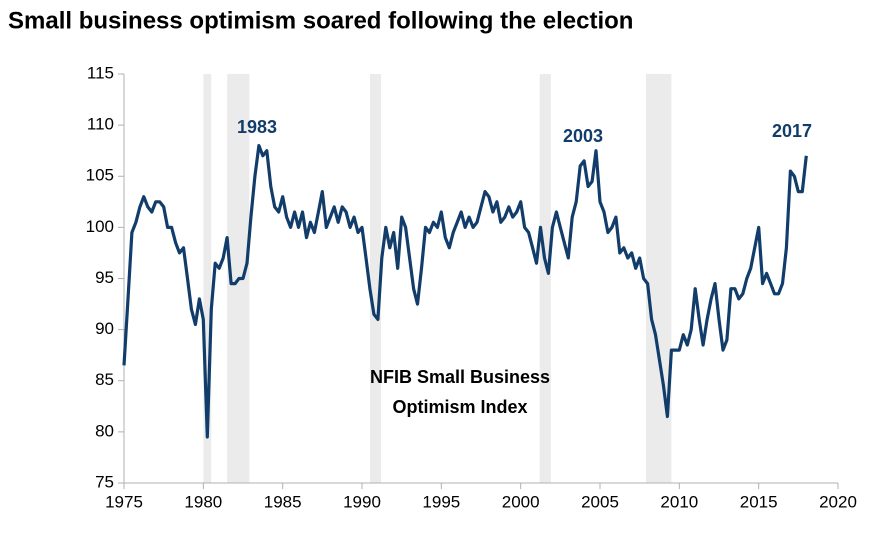 This screenshot has height=545, width=880. Describe the element at coordinates (257, 127) in the screenshot. I see `annotation: 1983` at that location.